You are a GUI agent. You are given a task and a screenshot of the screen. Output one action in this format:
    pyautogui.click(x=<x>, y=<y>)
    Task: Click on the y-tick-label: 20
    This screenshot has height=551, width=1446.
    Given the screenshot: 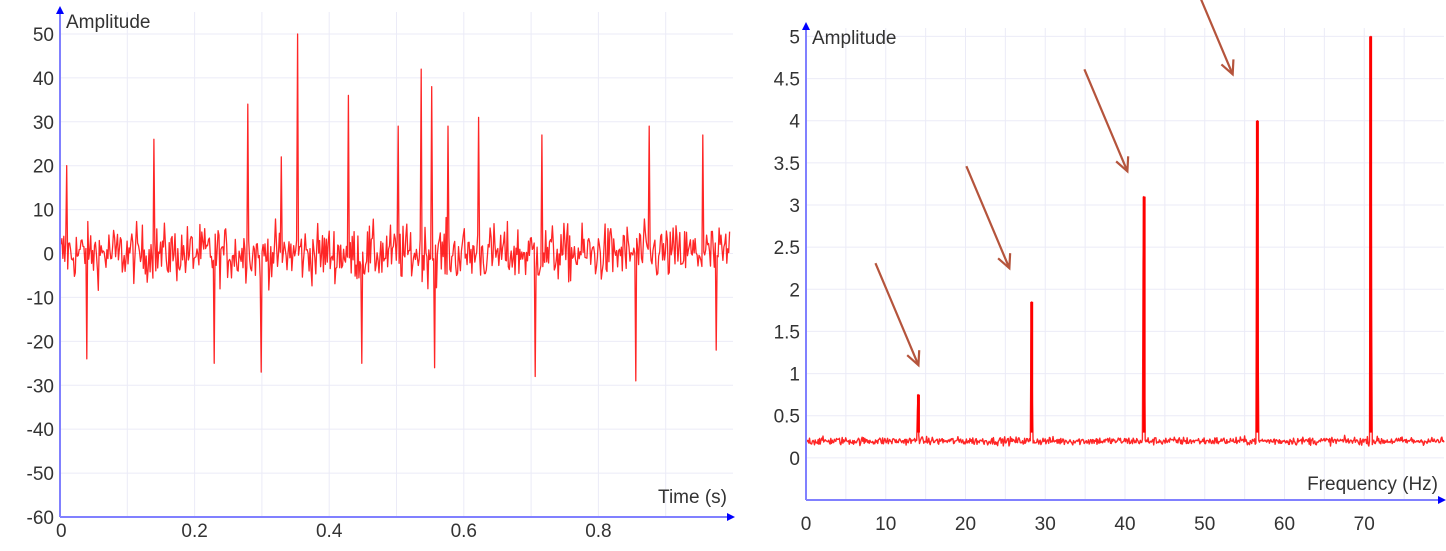 What is the action you would take?
    pyautogui.click(x=43, y=167)
    